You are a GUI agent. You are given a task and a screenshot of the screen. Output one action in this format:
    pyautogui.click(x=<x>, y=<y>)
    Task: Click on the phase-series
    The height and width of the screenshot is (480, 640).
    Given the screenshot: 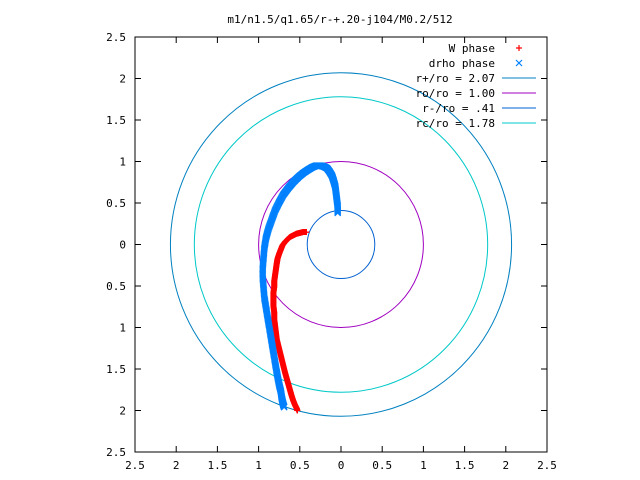 What is the action you would take?
    pyautogui.click(x=300, y=288)
    